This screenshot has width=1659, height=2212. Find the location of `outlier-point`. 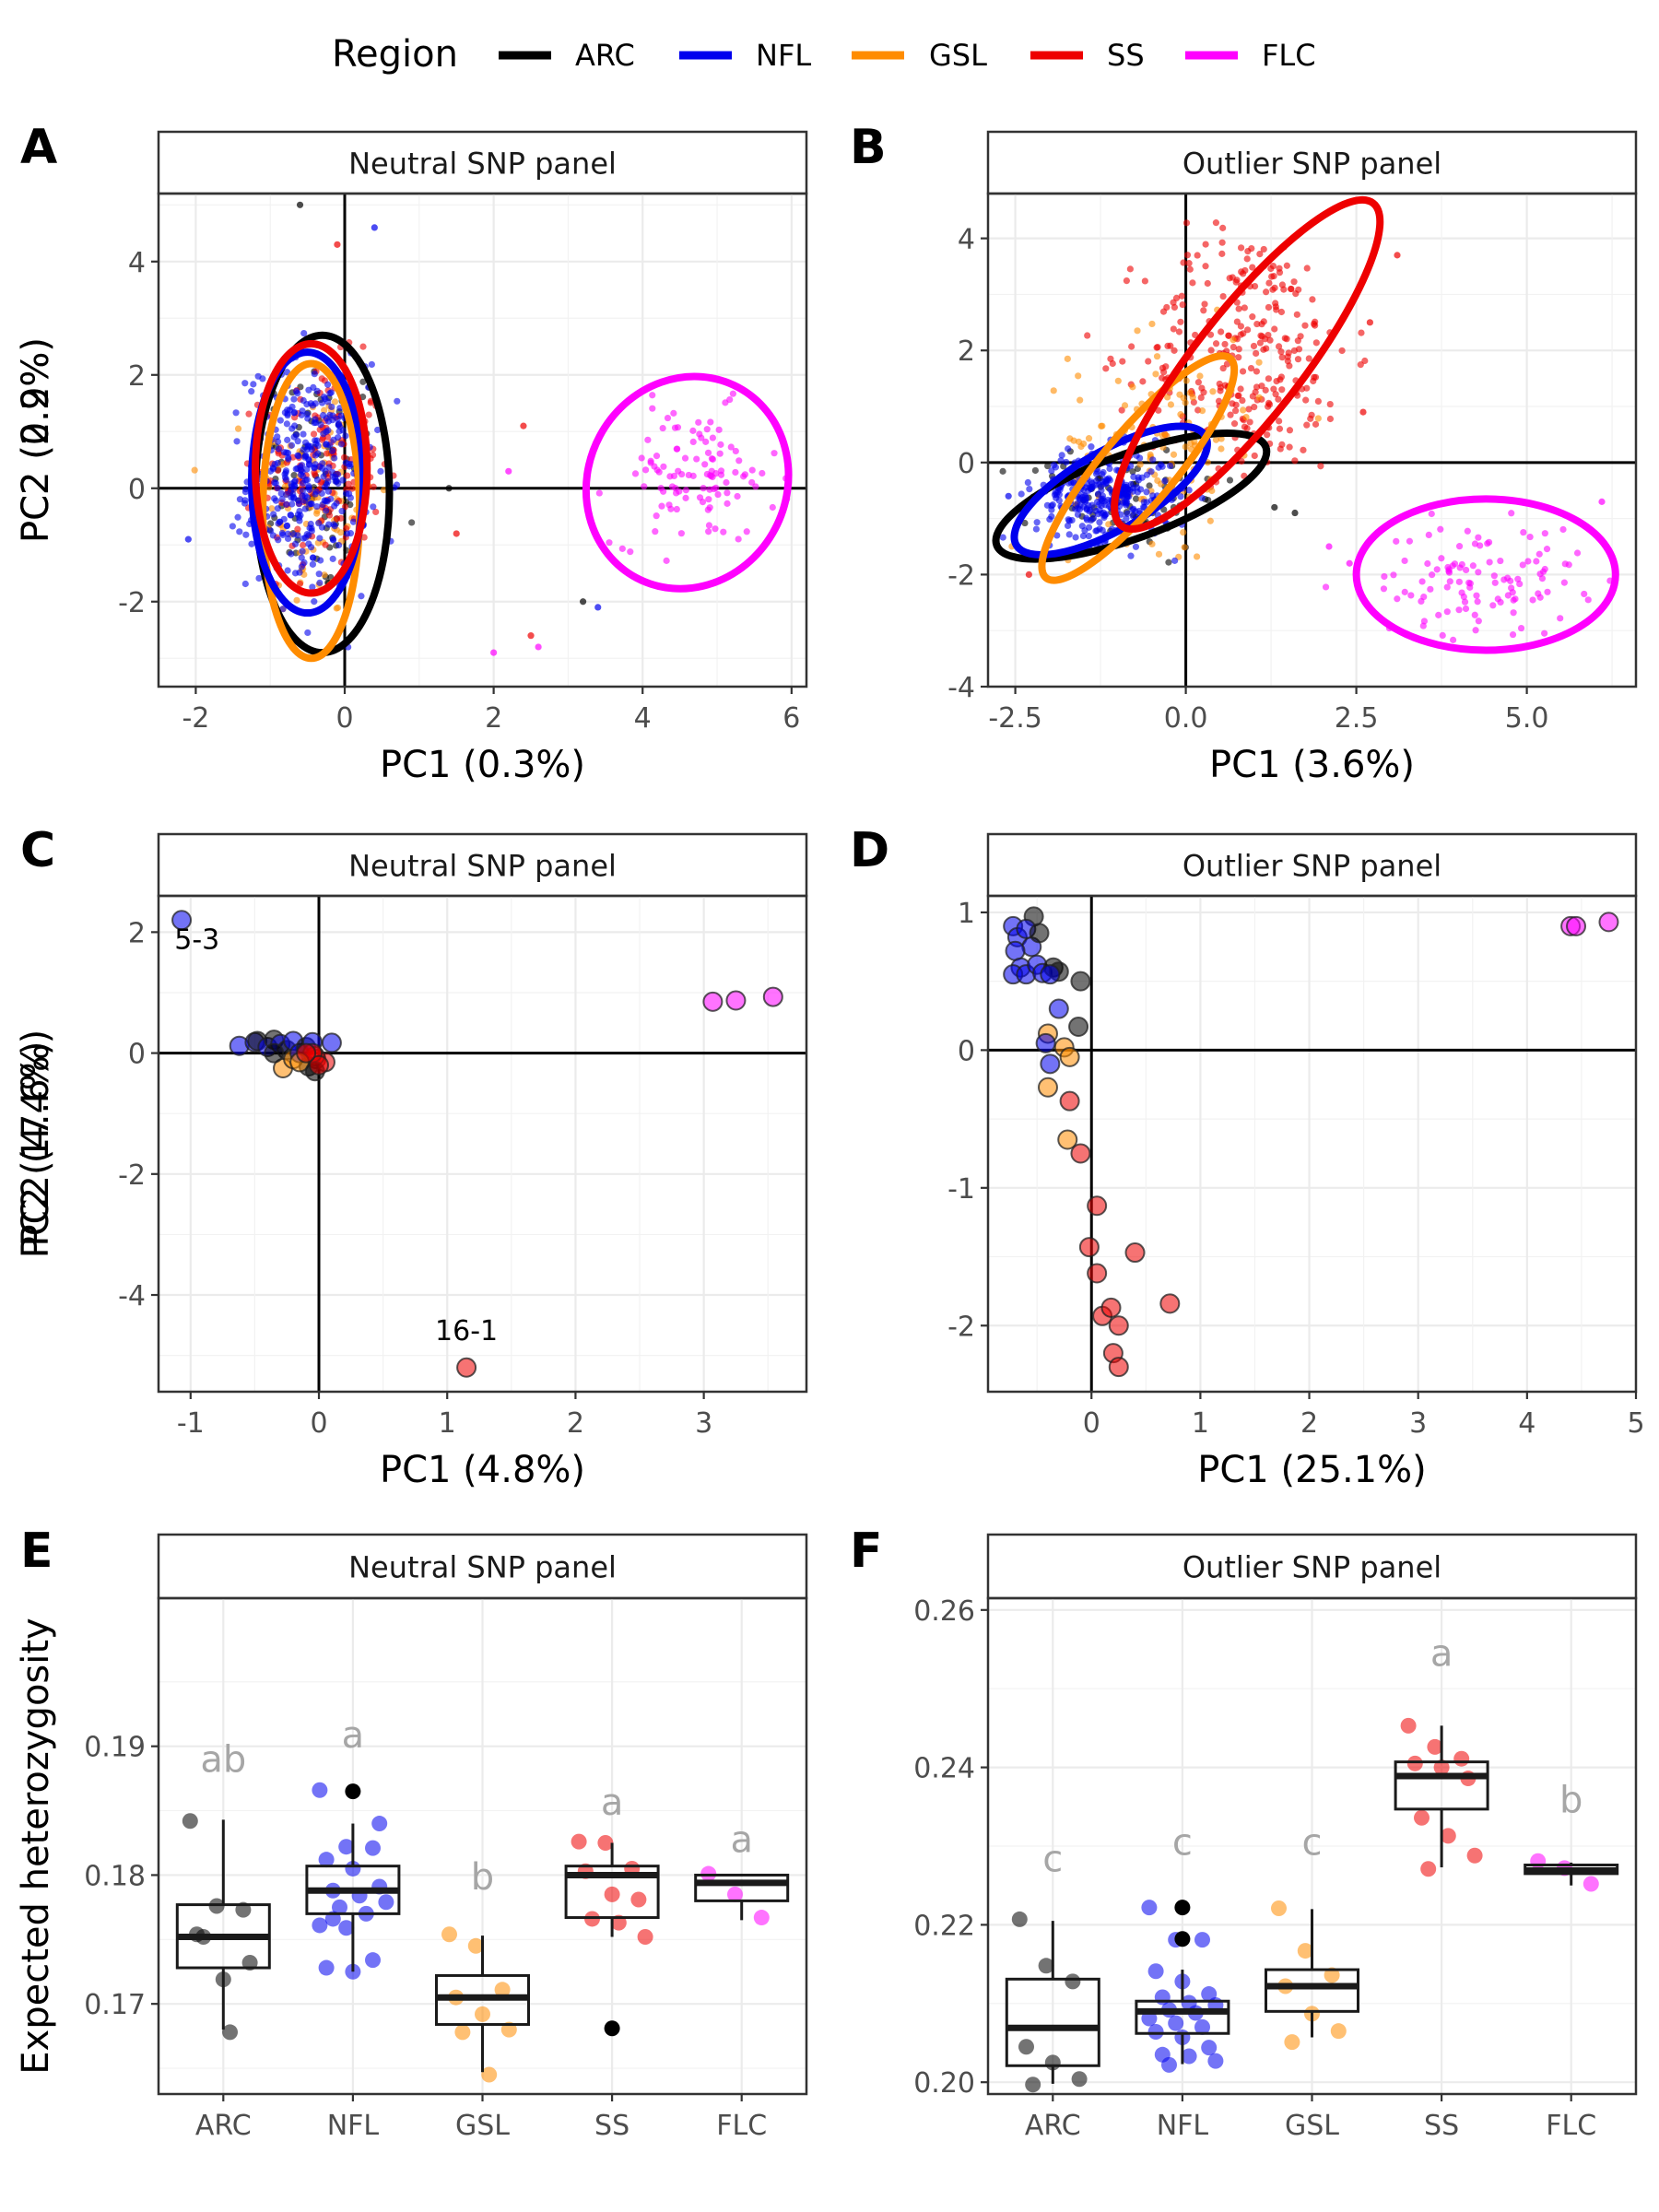

outlier-point is located at coordinates (1182, 1908).